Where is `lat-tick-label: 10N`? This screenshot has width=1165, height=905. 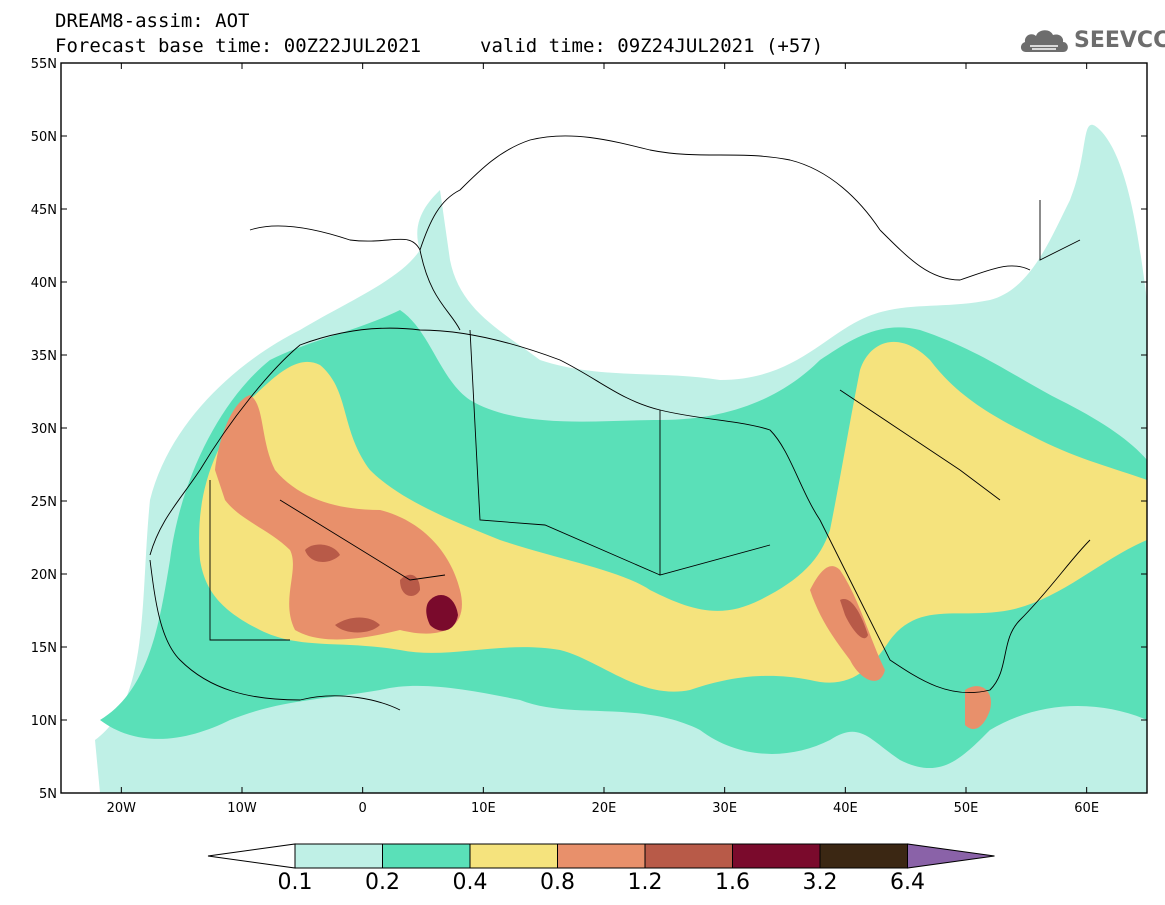
lat-tick-label: 10N is located at coordinates (44, 721).